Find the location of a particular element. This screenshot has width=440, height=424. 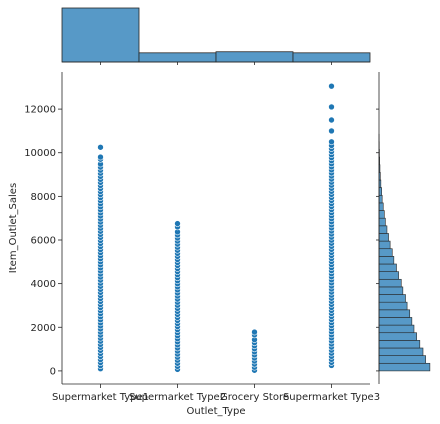

y-tick-label-2: 2000 is located at coordinates (43, 328).